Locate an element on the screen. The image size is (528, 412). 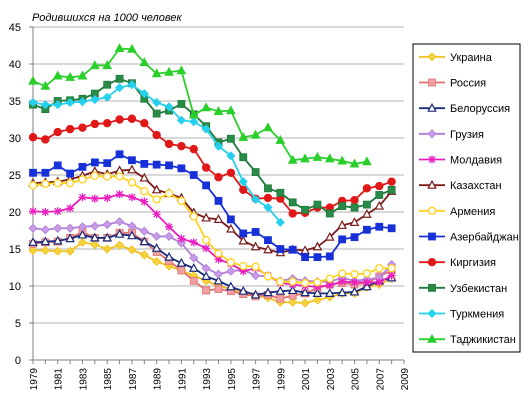
legend-label: Казахстан is located at coordinates (476, 186).